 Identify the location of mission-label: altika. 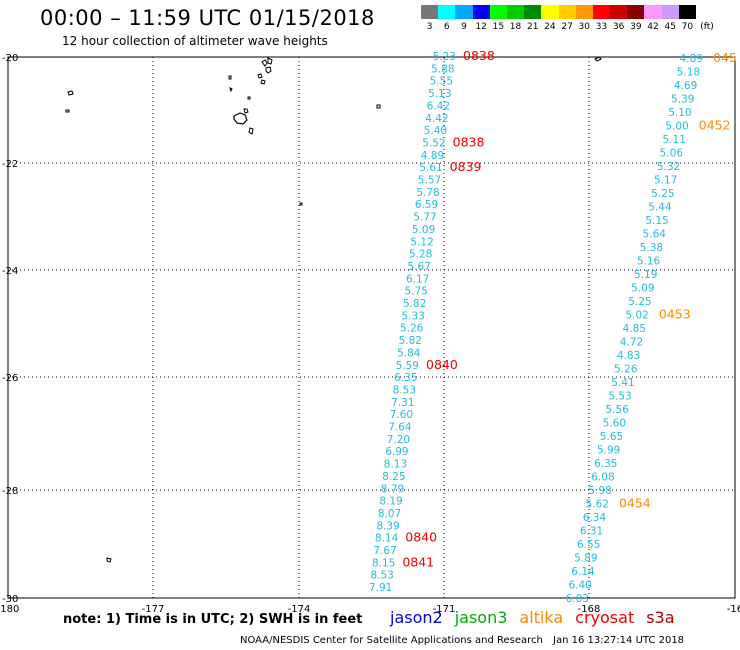
(541, 617).